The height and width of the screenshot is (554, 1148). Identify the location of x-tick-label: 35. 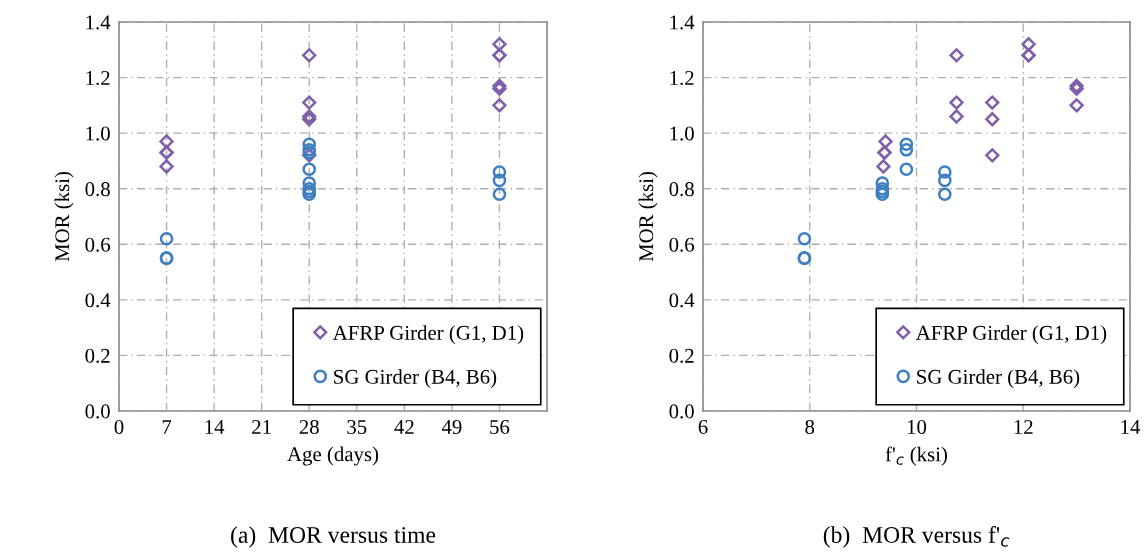
(357, 426).